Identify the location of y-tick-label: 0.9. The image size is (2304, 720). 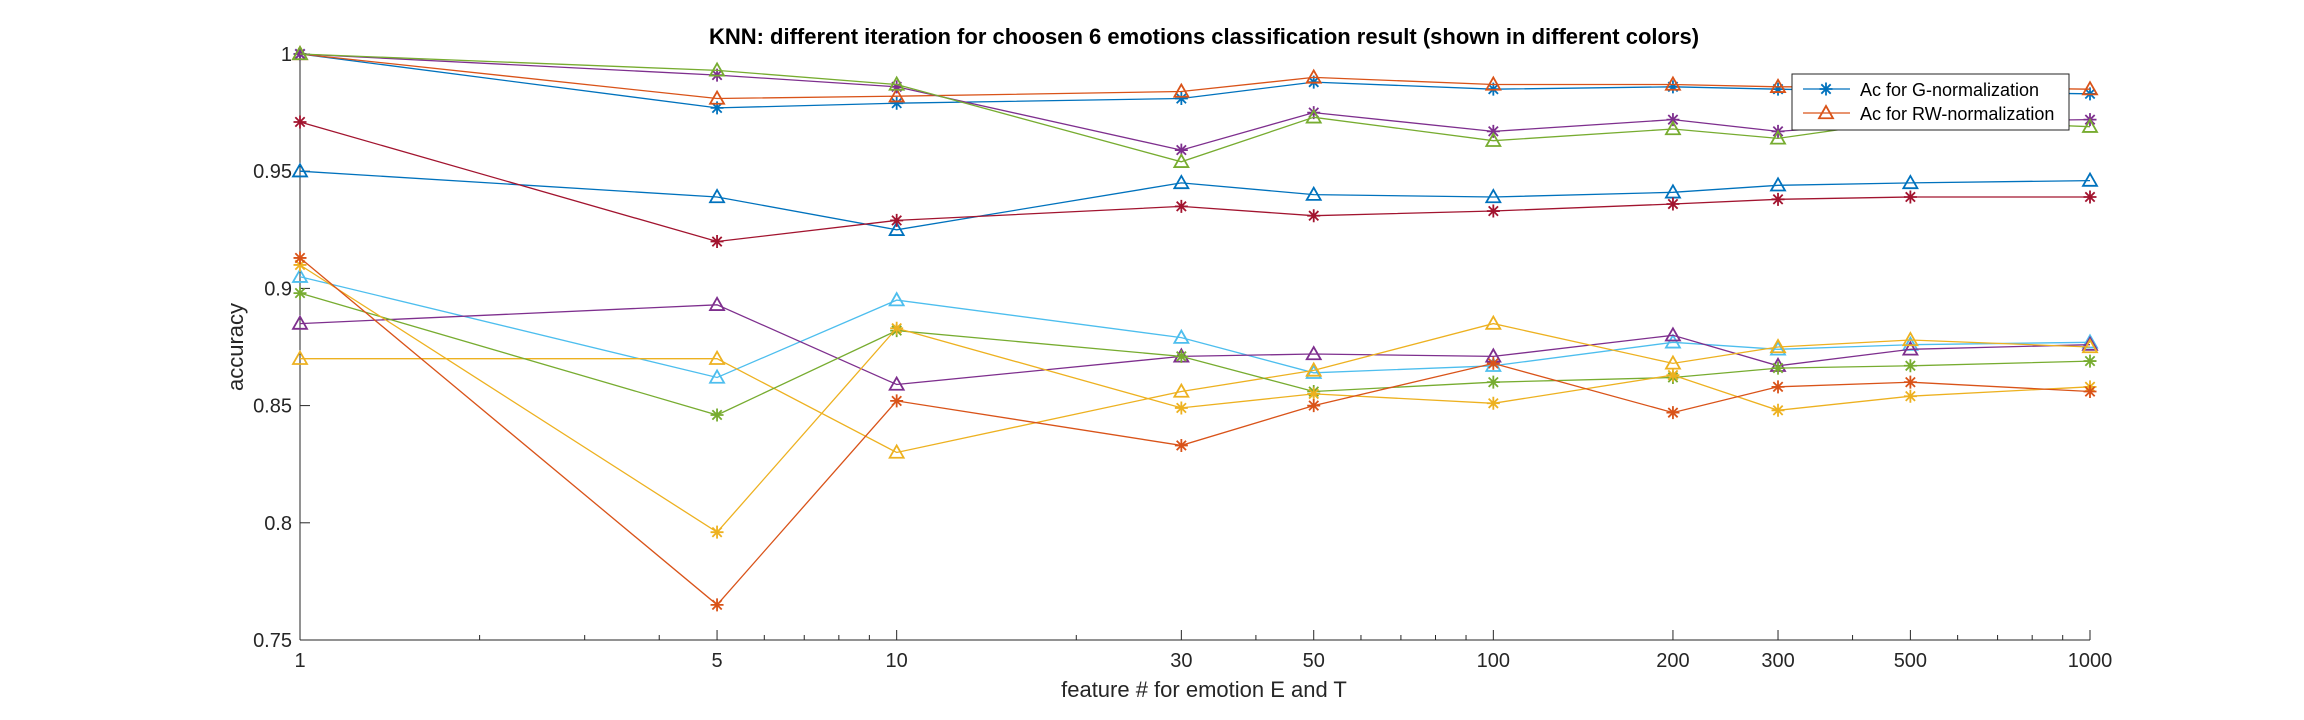
(278, 289).